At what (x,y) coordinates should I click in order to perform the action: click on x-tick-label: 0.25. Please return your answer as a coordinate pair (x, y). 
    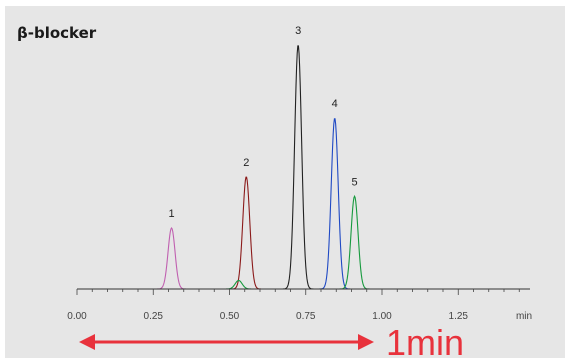
    Looking at the image, I should click on (154, 316).